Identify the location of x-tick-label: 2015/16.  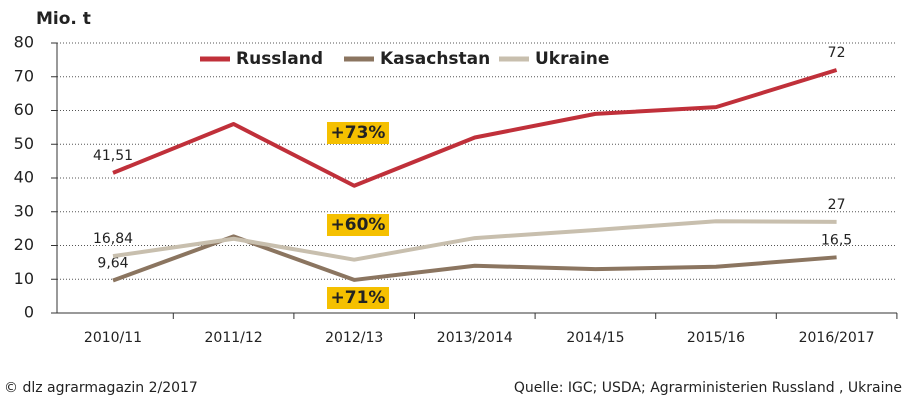
(716, 338).